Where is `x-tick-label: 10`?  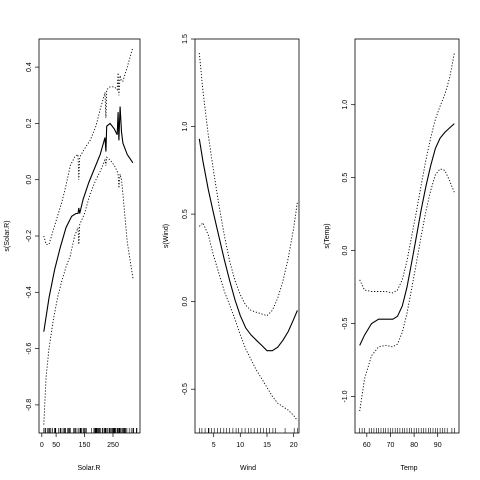
x-tick-label: 10 is located at coordinates (240, 445).